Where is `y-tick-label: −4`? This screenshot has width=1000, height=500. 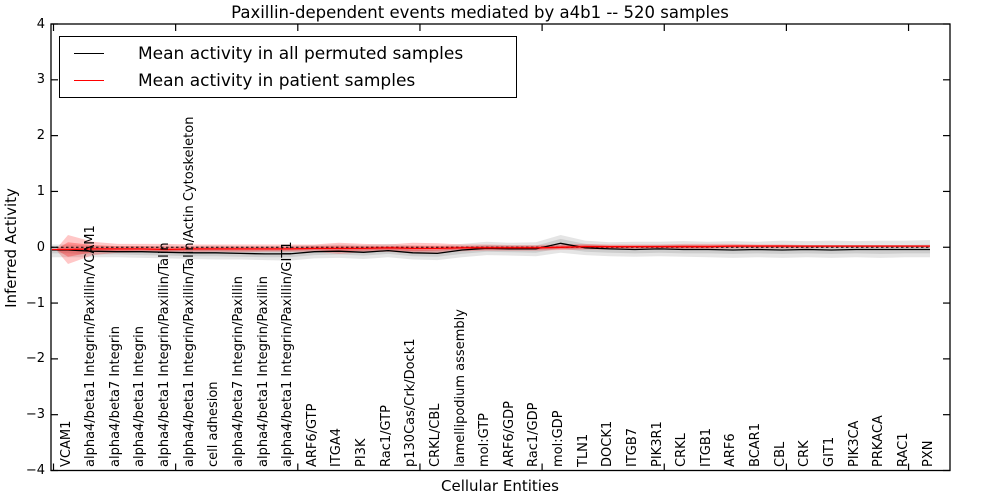 y-tick-label: −4 is located at coordinates (35, 470).